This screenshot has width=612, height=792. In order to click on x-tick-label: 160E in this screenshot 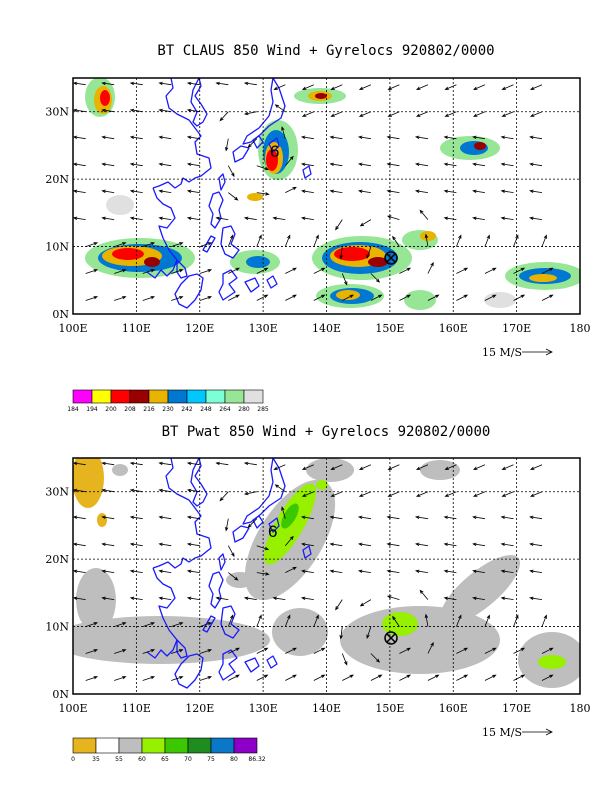, I will do `click(453, 708)`.